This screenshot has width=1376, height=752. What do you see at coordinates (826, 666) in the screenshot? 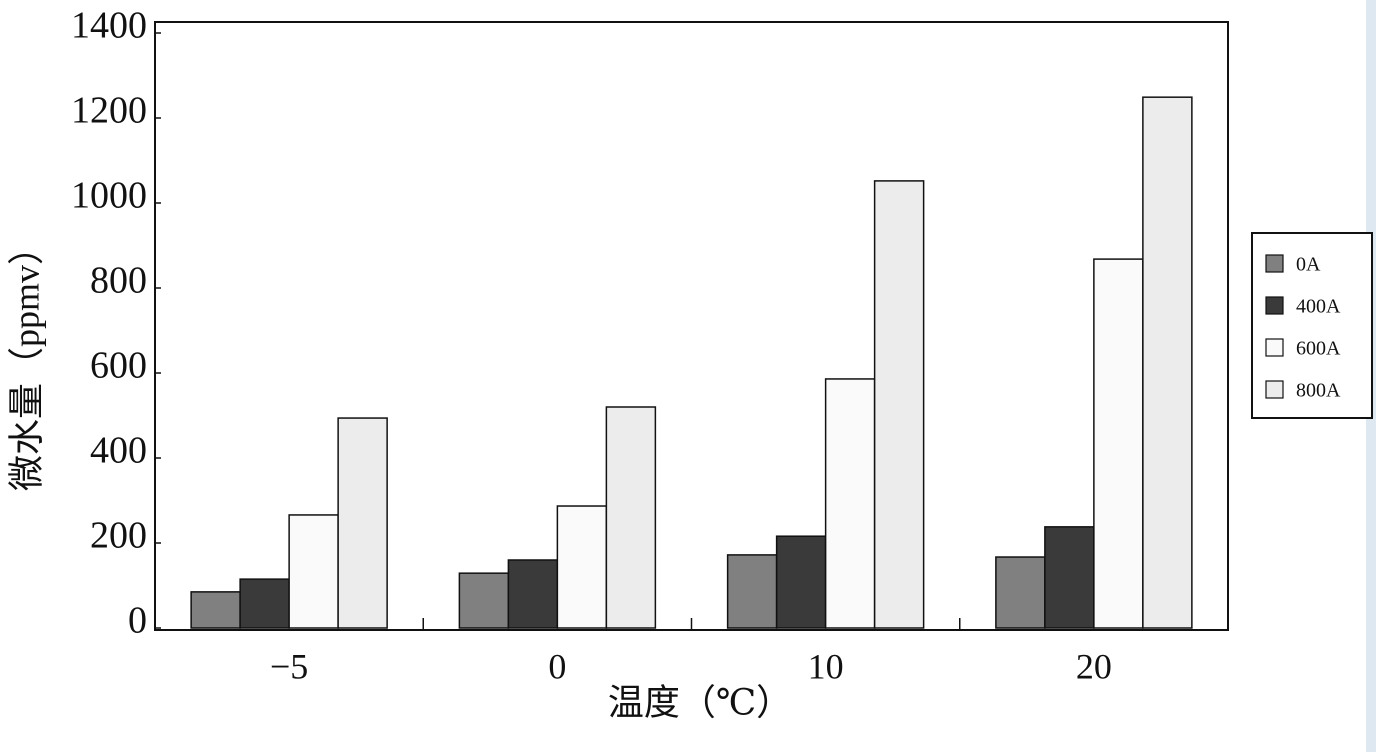
I see `x-tick-label: 10` at bounding box center [826, 666].